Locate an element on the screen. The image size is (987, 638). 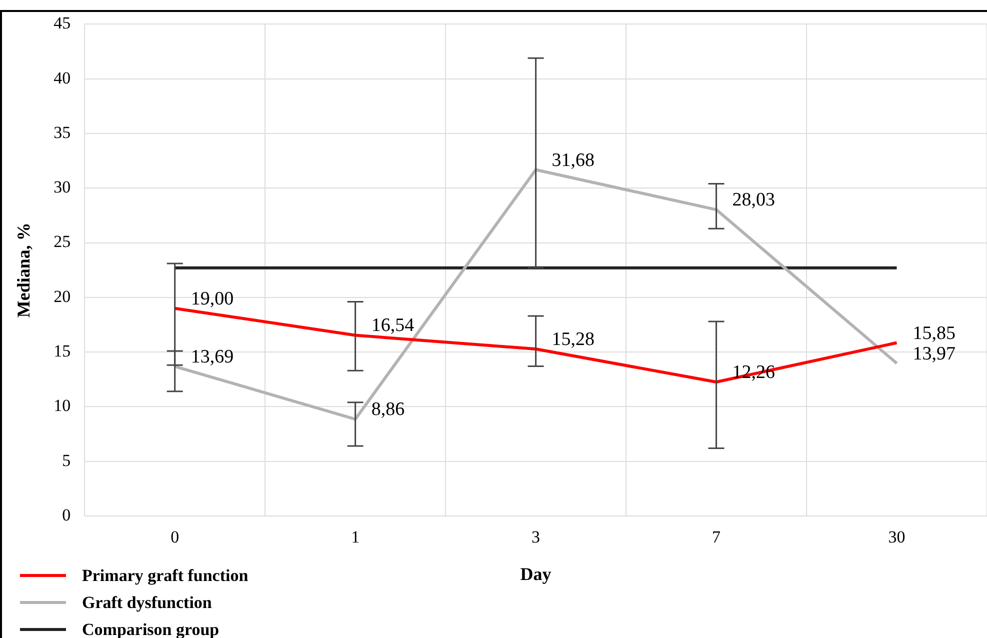
y-tick-label: 5 is located at coordinates (66, 460).